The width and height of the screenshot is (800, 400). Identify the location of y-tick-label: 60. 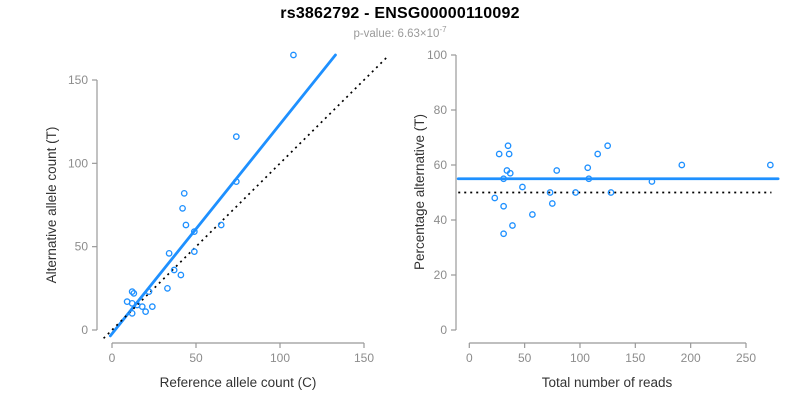
(441, 165).